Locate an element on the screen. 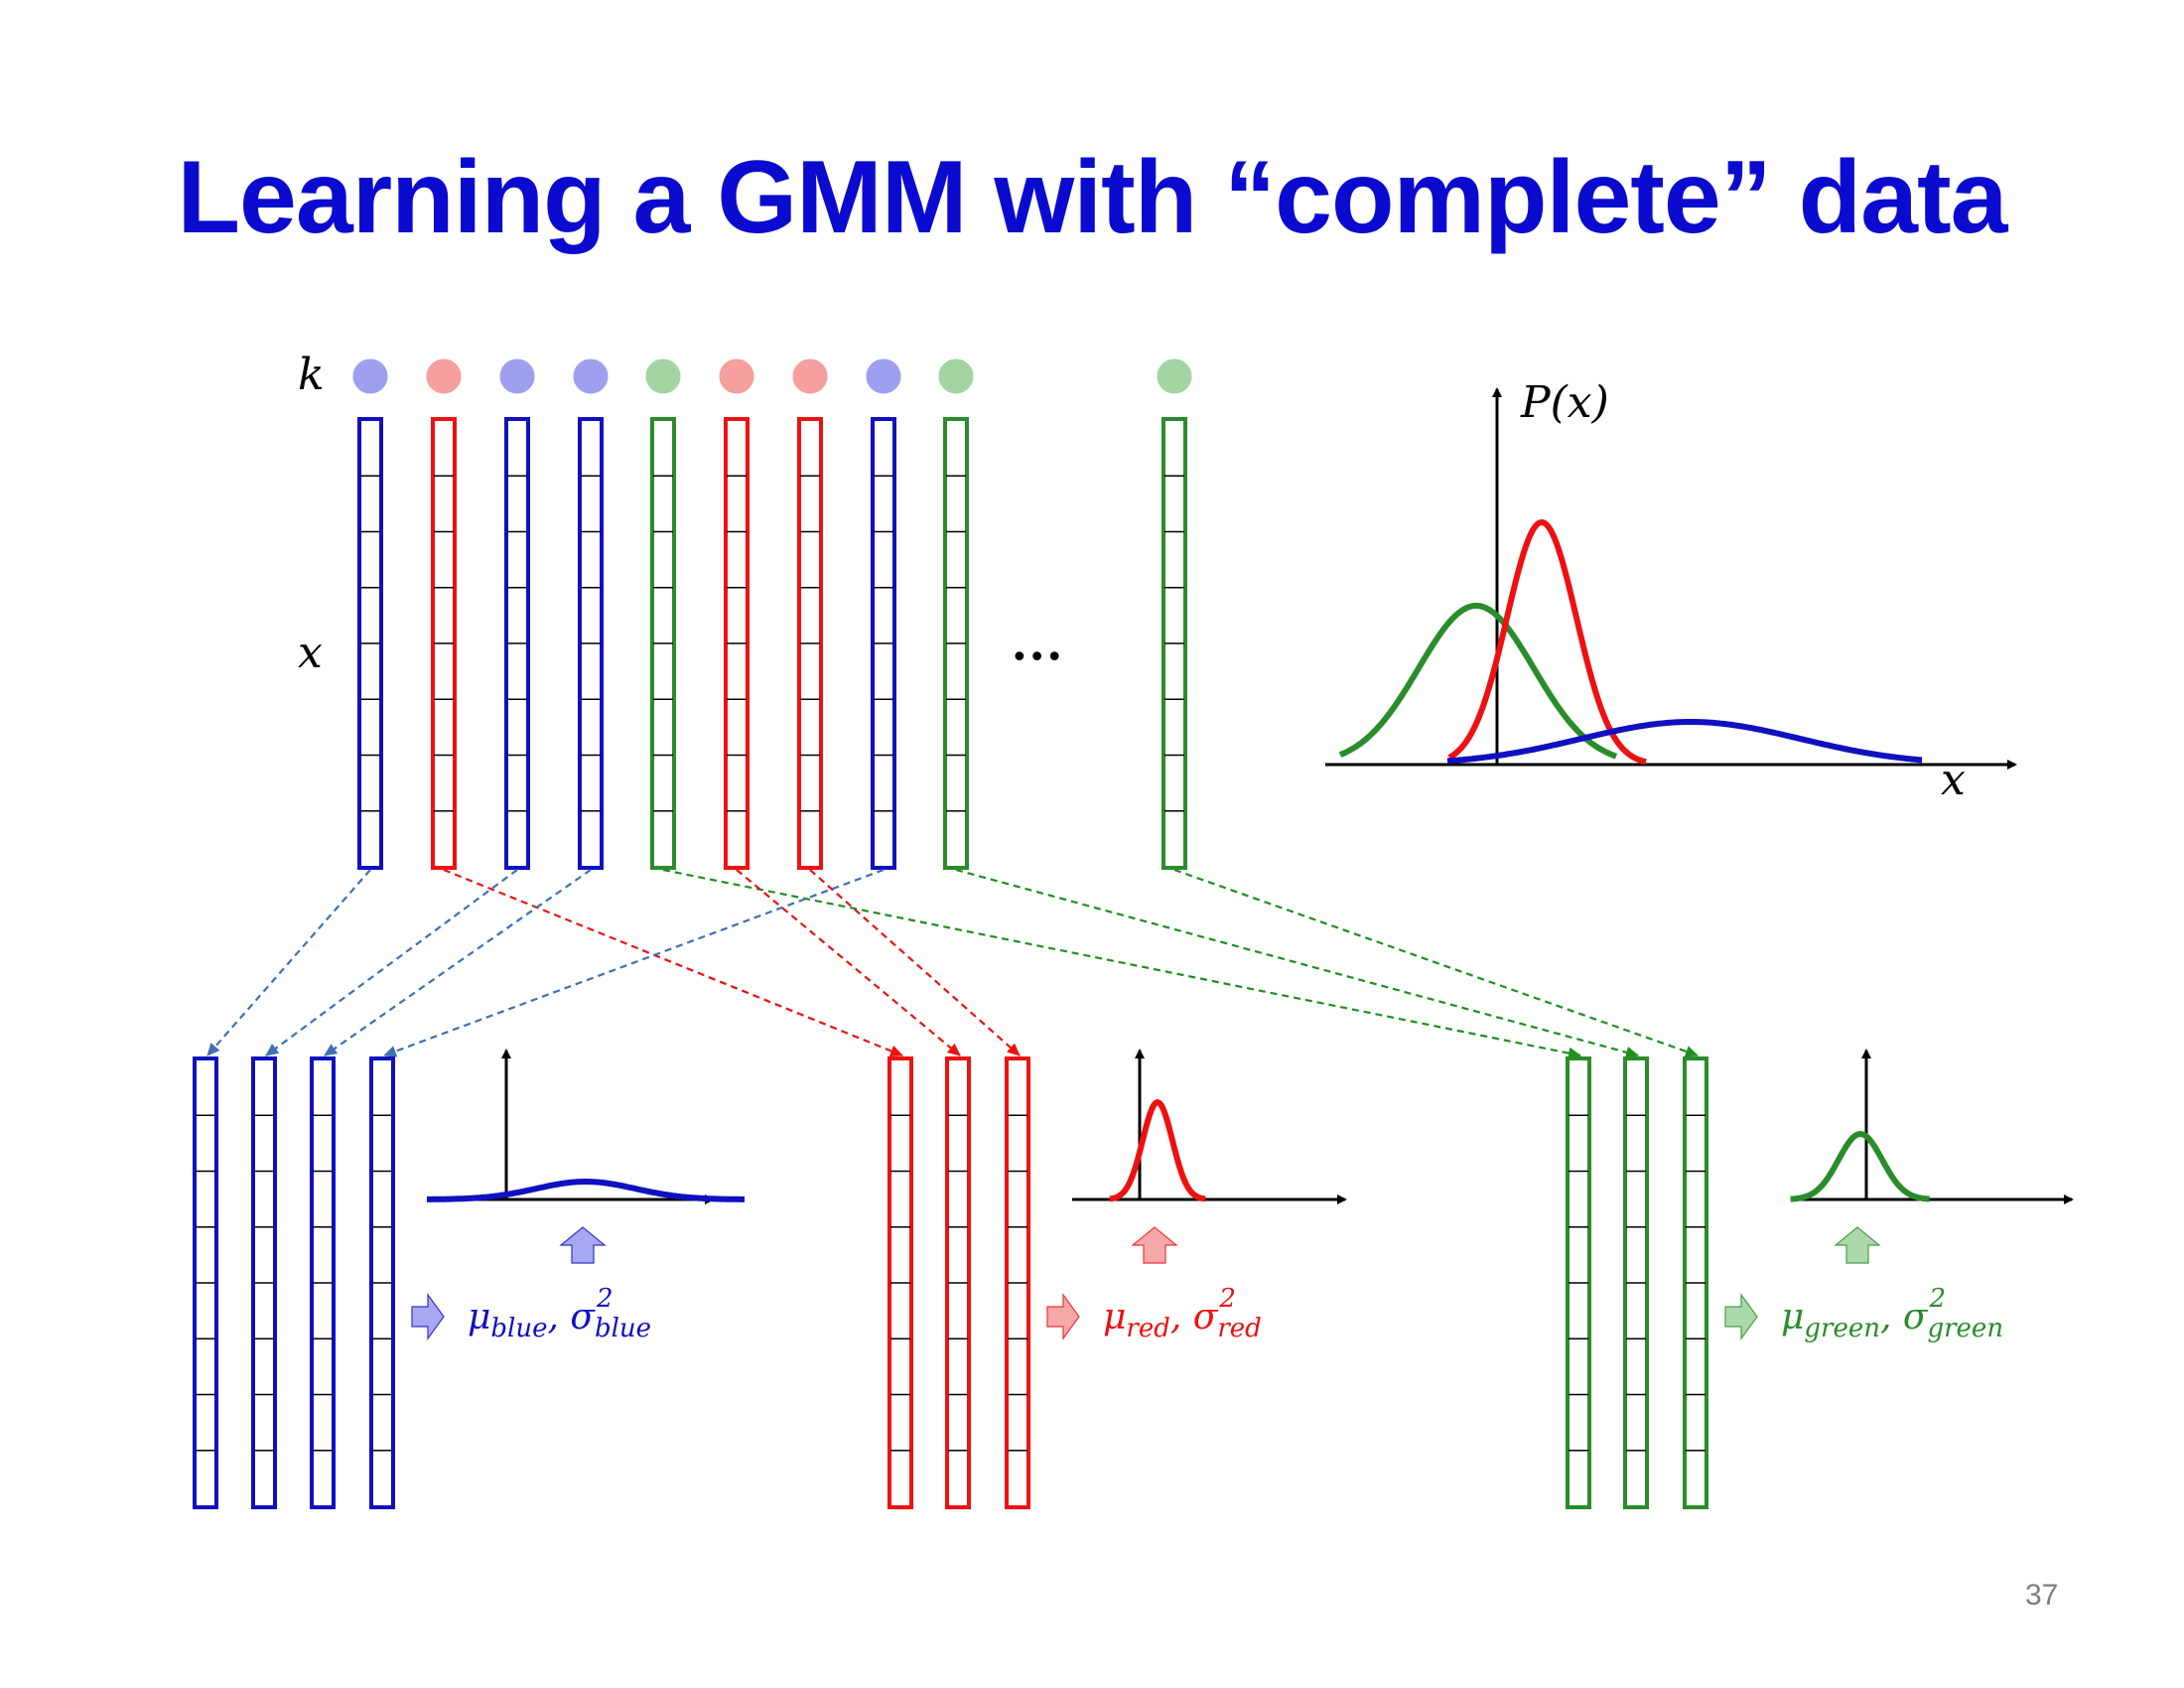 Image resolution: width=2184 pixels, height=1688 pixels. parameter-label-red: μred, σred is located at coordinates (1182, 1320).